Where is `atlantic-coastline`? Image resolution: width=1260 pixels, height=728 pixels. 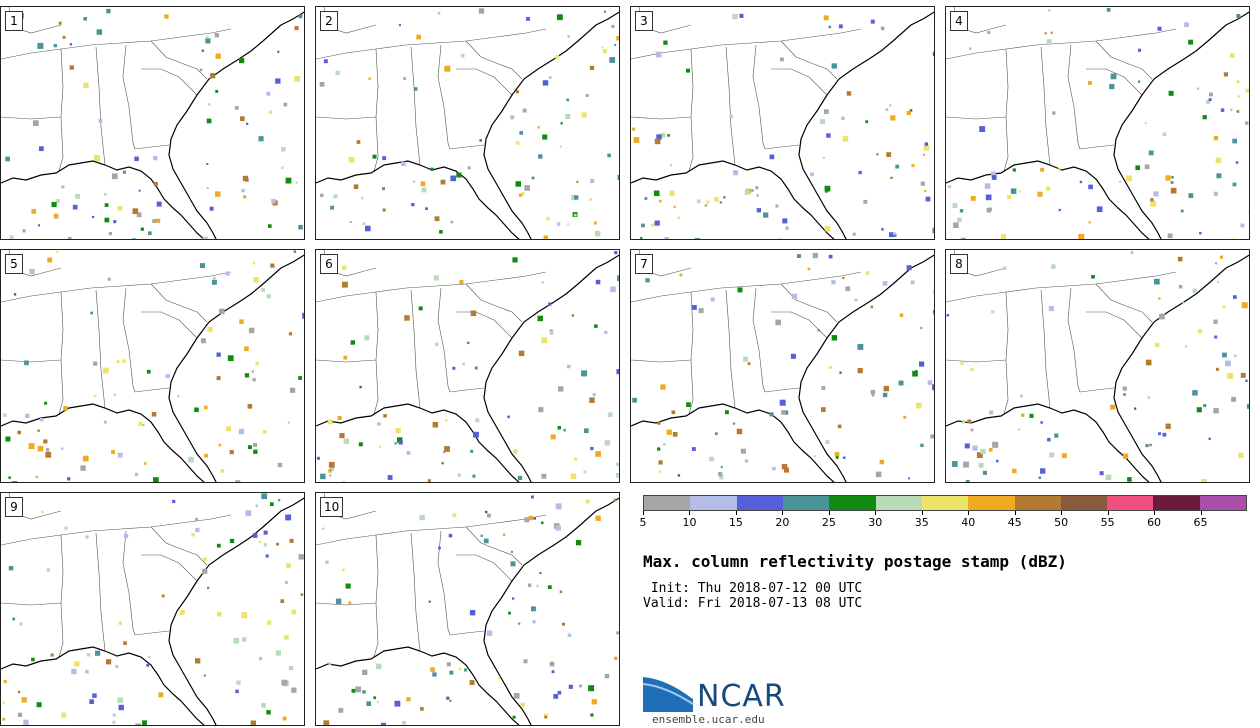
atlantic-coastline is located at coordinates (1181, 125).